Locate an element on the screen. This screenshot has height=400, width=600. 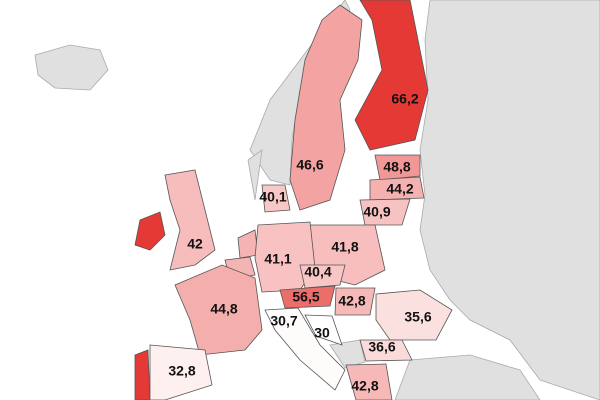
portugal is located at coordinates (142, 374).